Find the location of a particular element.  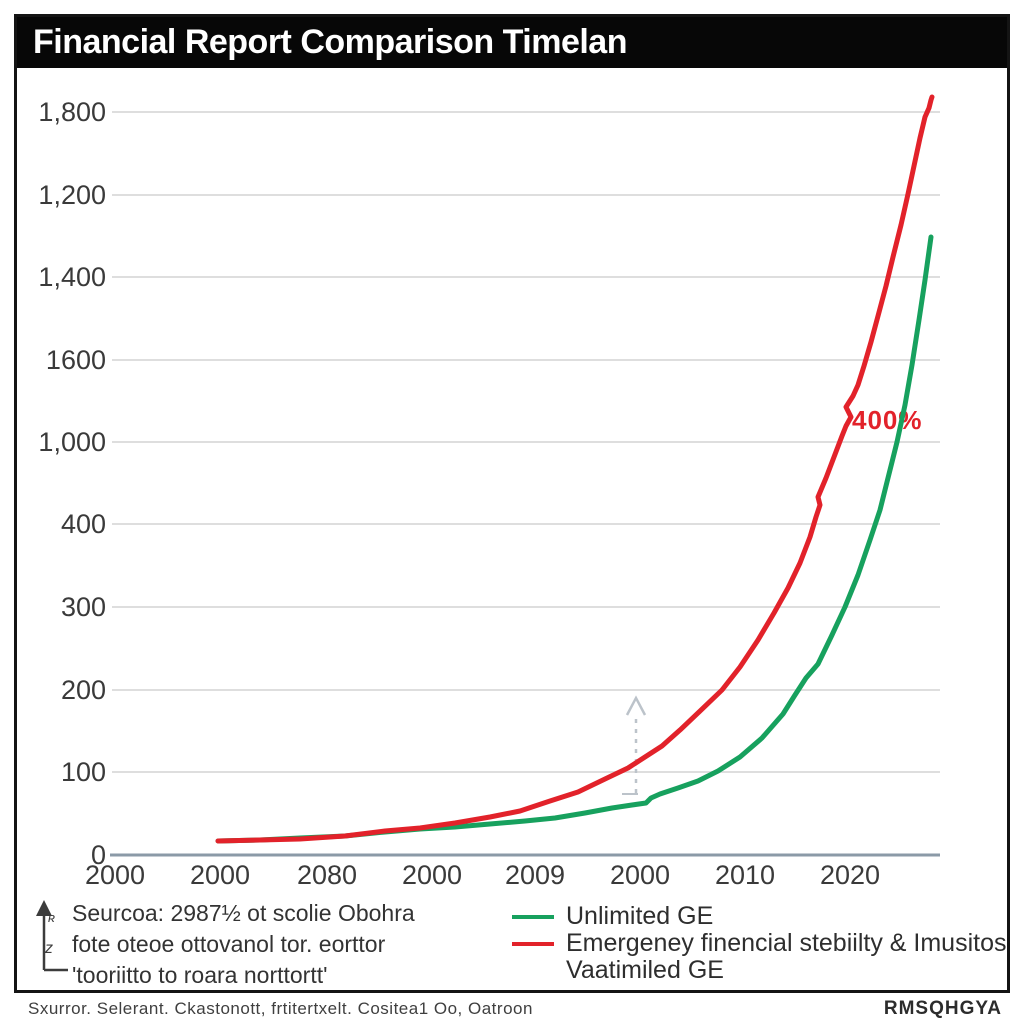

legend-label: Emergeney finencial stebiilty & Imusitos is located at coordinates (786, 943).